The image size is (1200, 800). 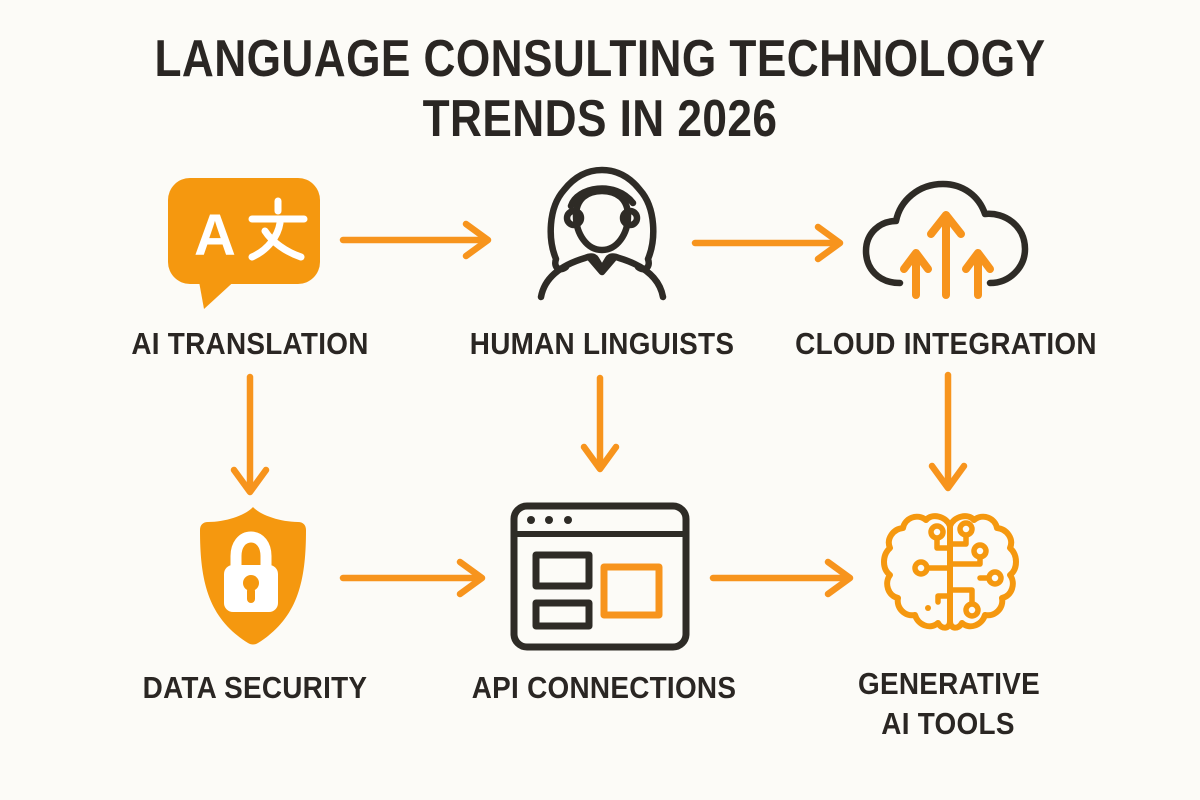 I want to click on node-label-cloud-integration: CLOUD INTEGRATION, so click(x=946, y=343).